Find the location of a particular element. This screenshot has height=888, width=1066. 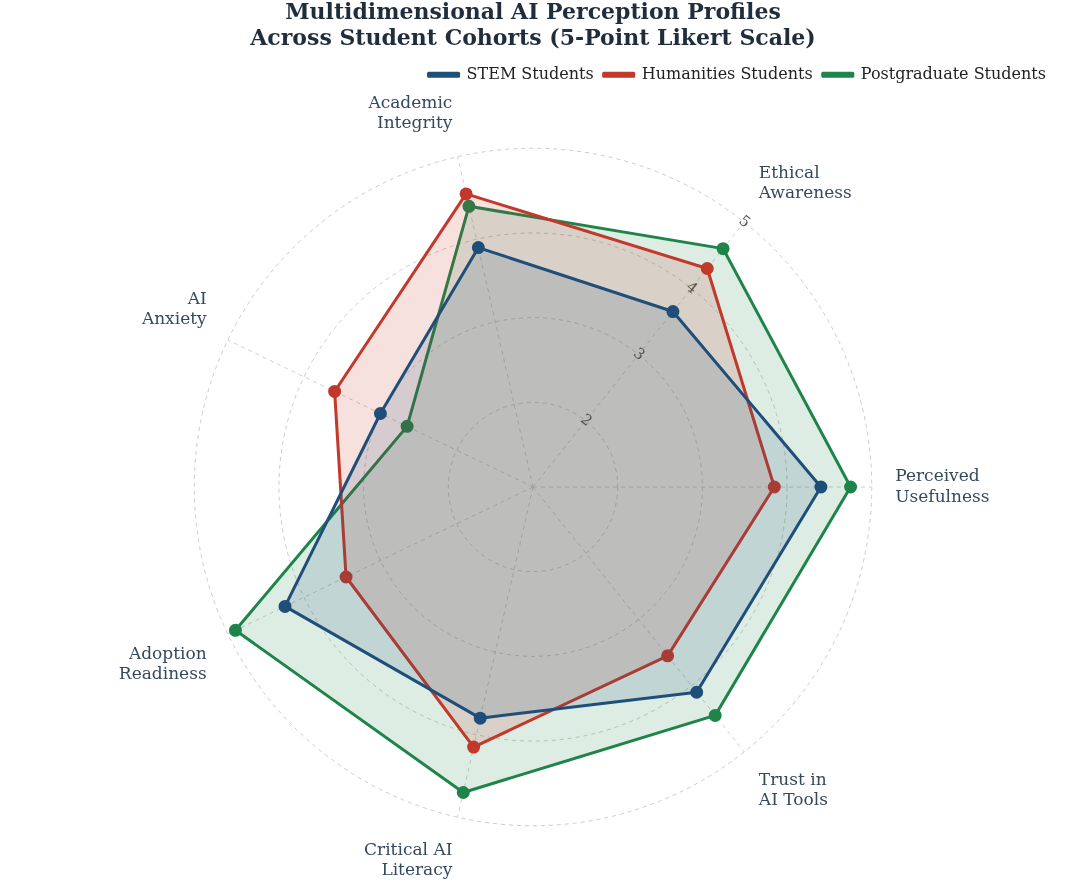

y-tick-label: 5 is located at coordinates (745, 221).